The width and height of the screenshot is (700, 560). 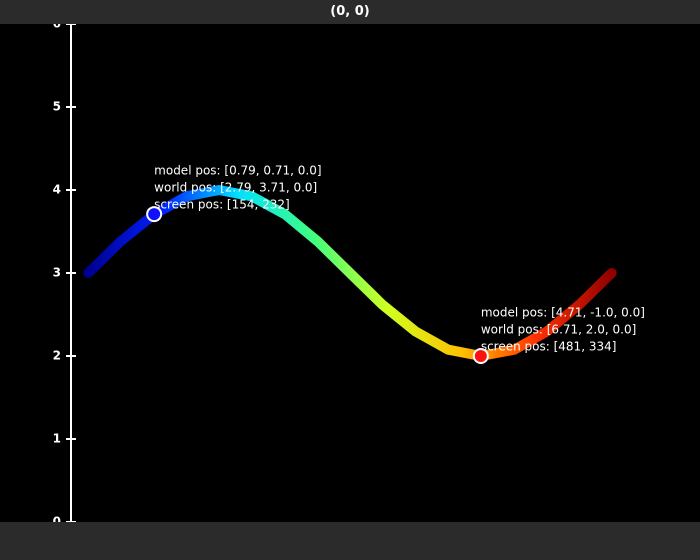 What do you see at coordinates (563, 313) in the screenshot?
I see `marker-label: model pos: [4.71, -1.0, 0.0]` at bounding box center [563, 313].